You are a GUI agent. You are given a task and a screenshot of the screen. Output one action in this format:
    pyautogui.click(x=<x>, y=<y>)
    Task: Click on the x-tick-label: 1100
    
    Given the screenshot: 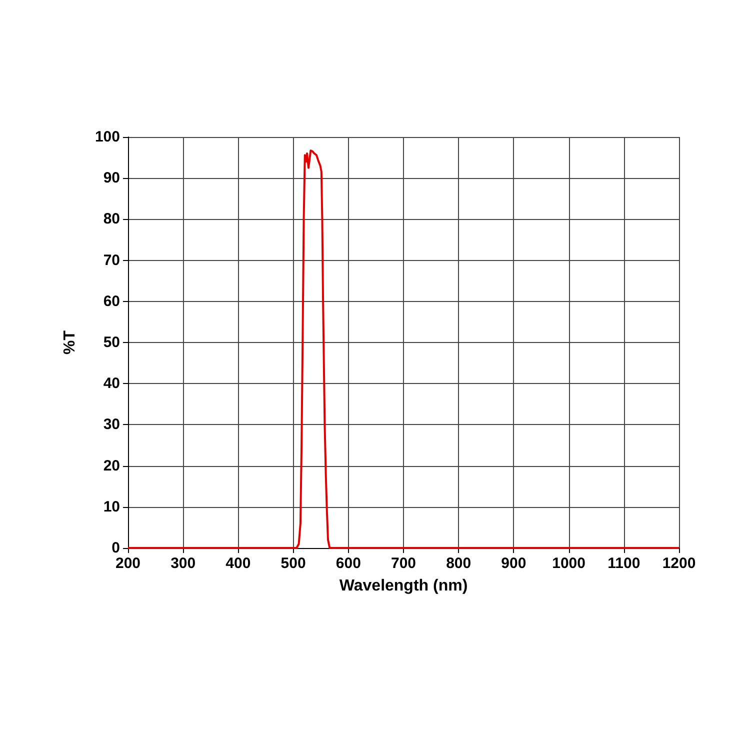 What is the action you would take?
    pyautogui.click(x=624, y=563)
    